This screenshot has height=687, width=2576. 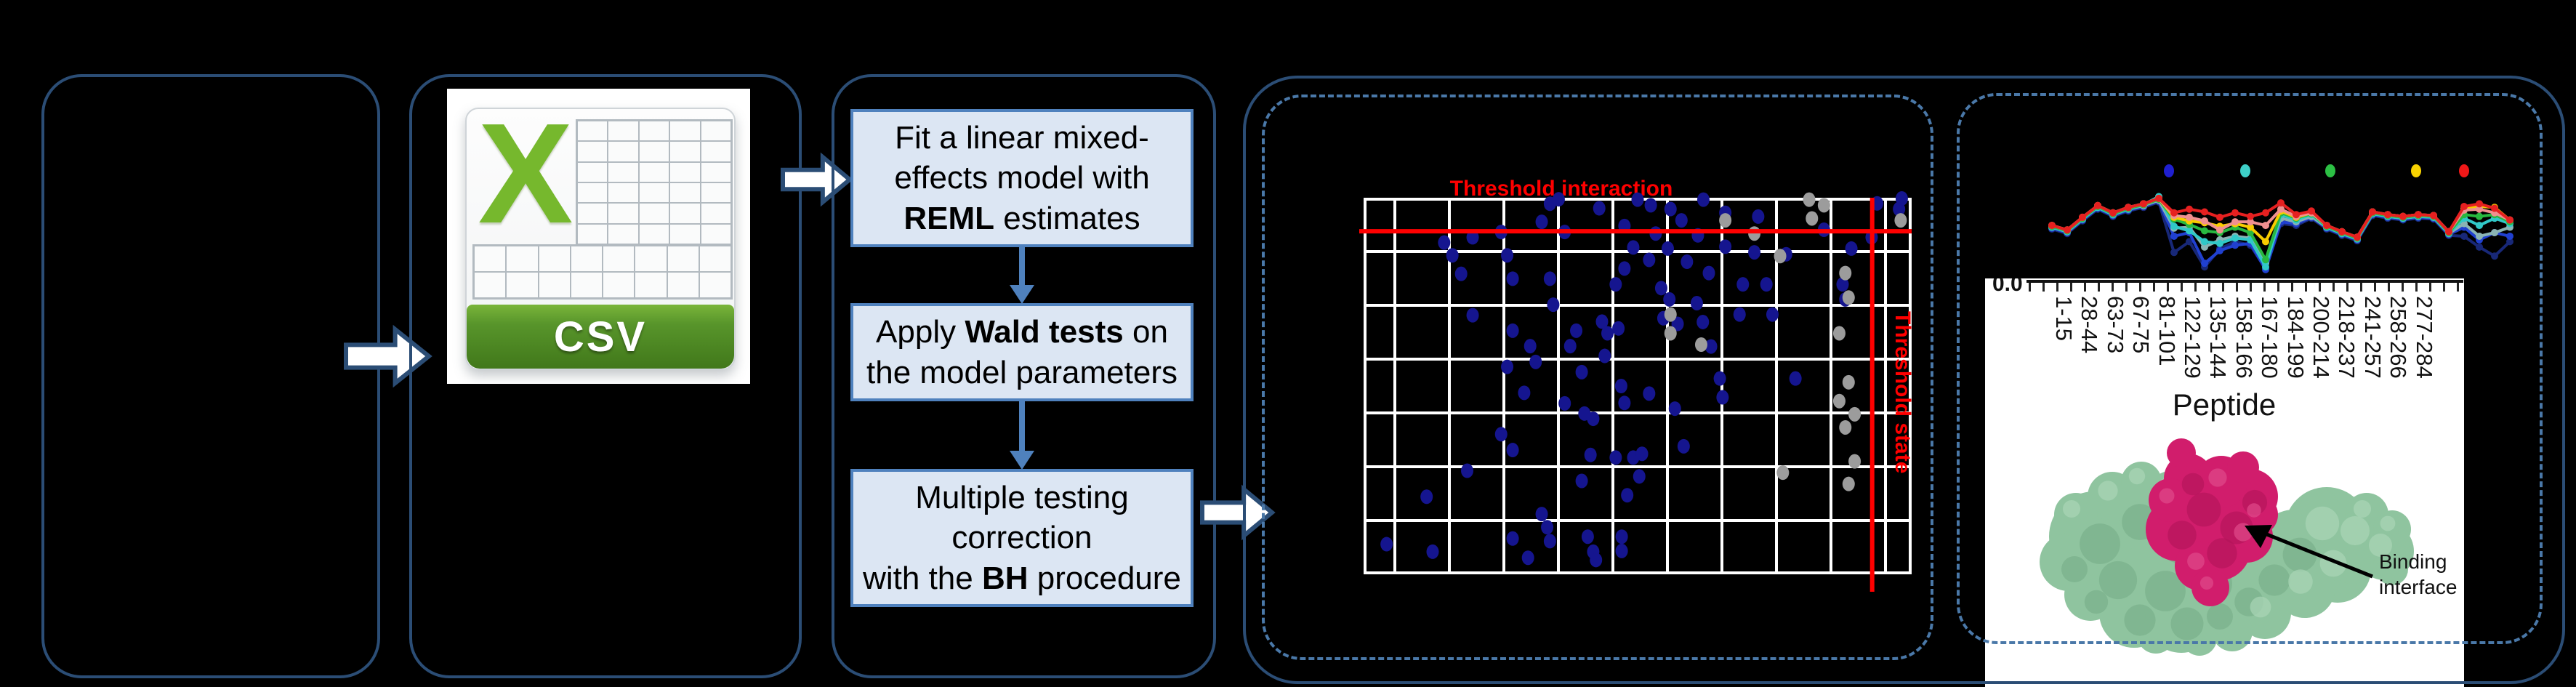 I want to click on y-axis-zero-label: 0.0, so click(x=2007, y=287).